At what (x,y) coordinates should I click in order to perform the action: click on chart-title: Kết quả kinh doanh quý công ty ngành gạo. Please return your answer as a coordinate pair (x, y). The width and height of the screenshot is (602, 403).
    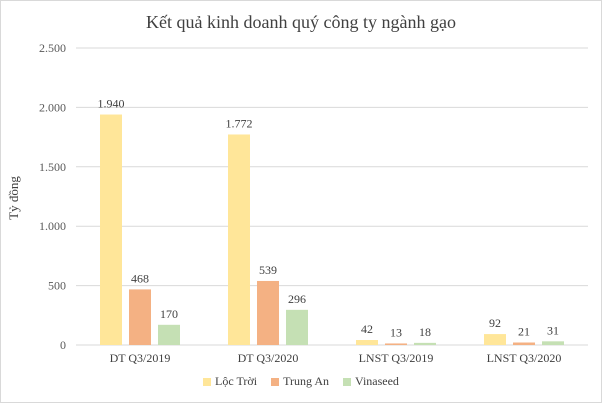
    Looking at the image, I should click on (301, 22).